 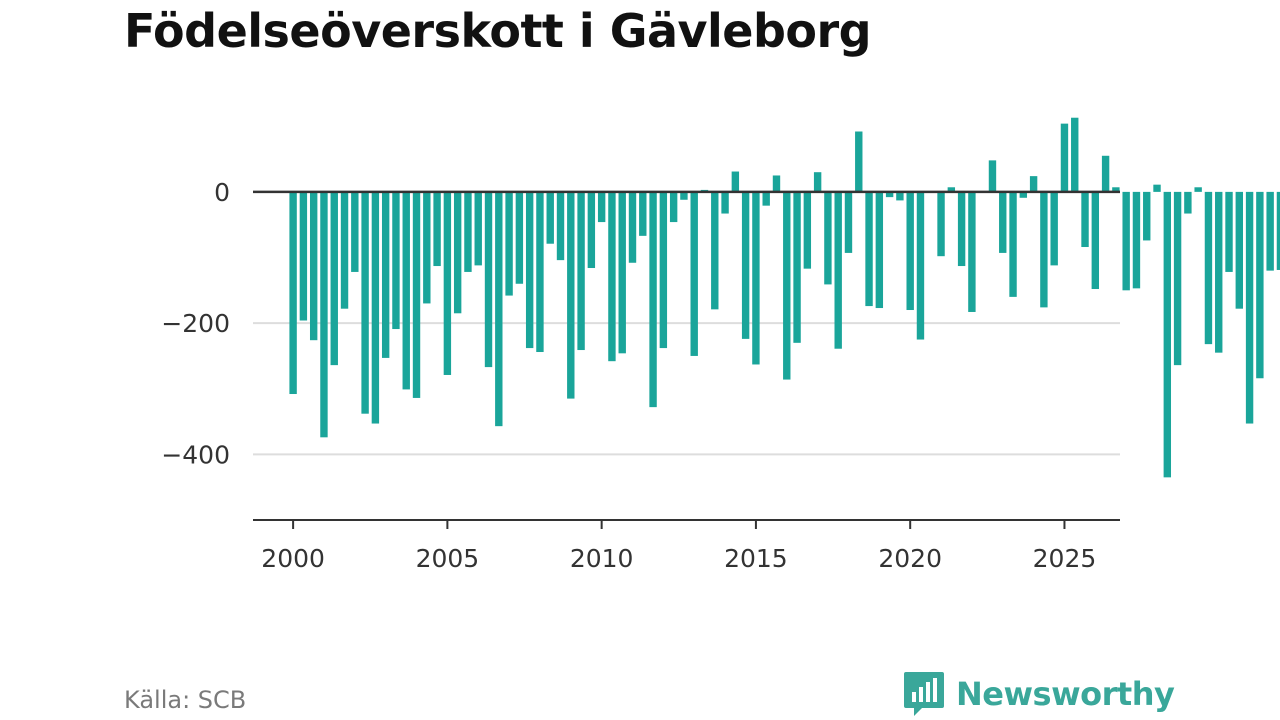 I want to click on brand-logo: Newsworthy, so click(x=1038, y=694).